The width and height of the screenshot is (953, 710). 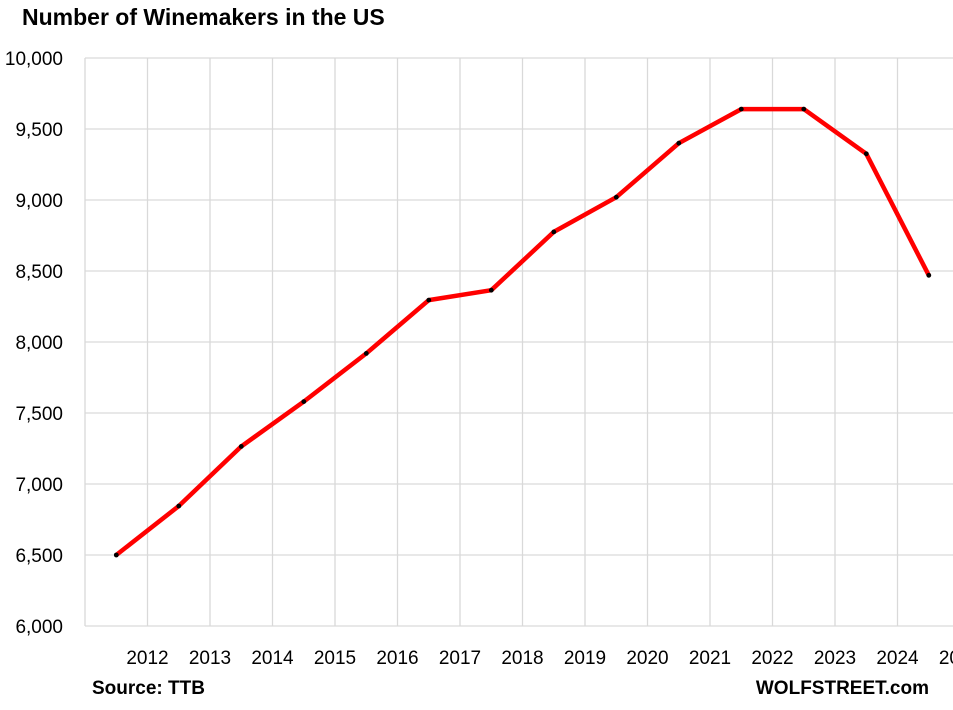 What do you see at coordinates (39, 485) in the screenshot?
I see `y-tick-label: 7,000` at bounding box center [39, 485].